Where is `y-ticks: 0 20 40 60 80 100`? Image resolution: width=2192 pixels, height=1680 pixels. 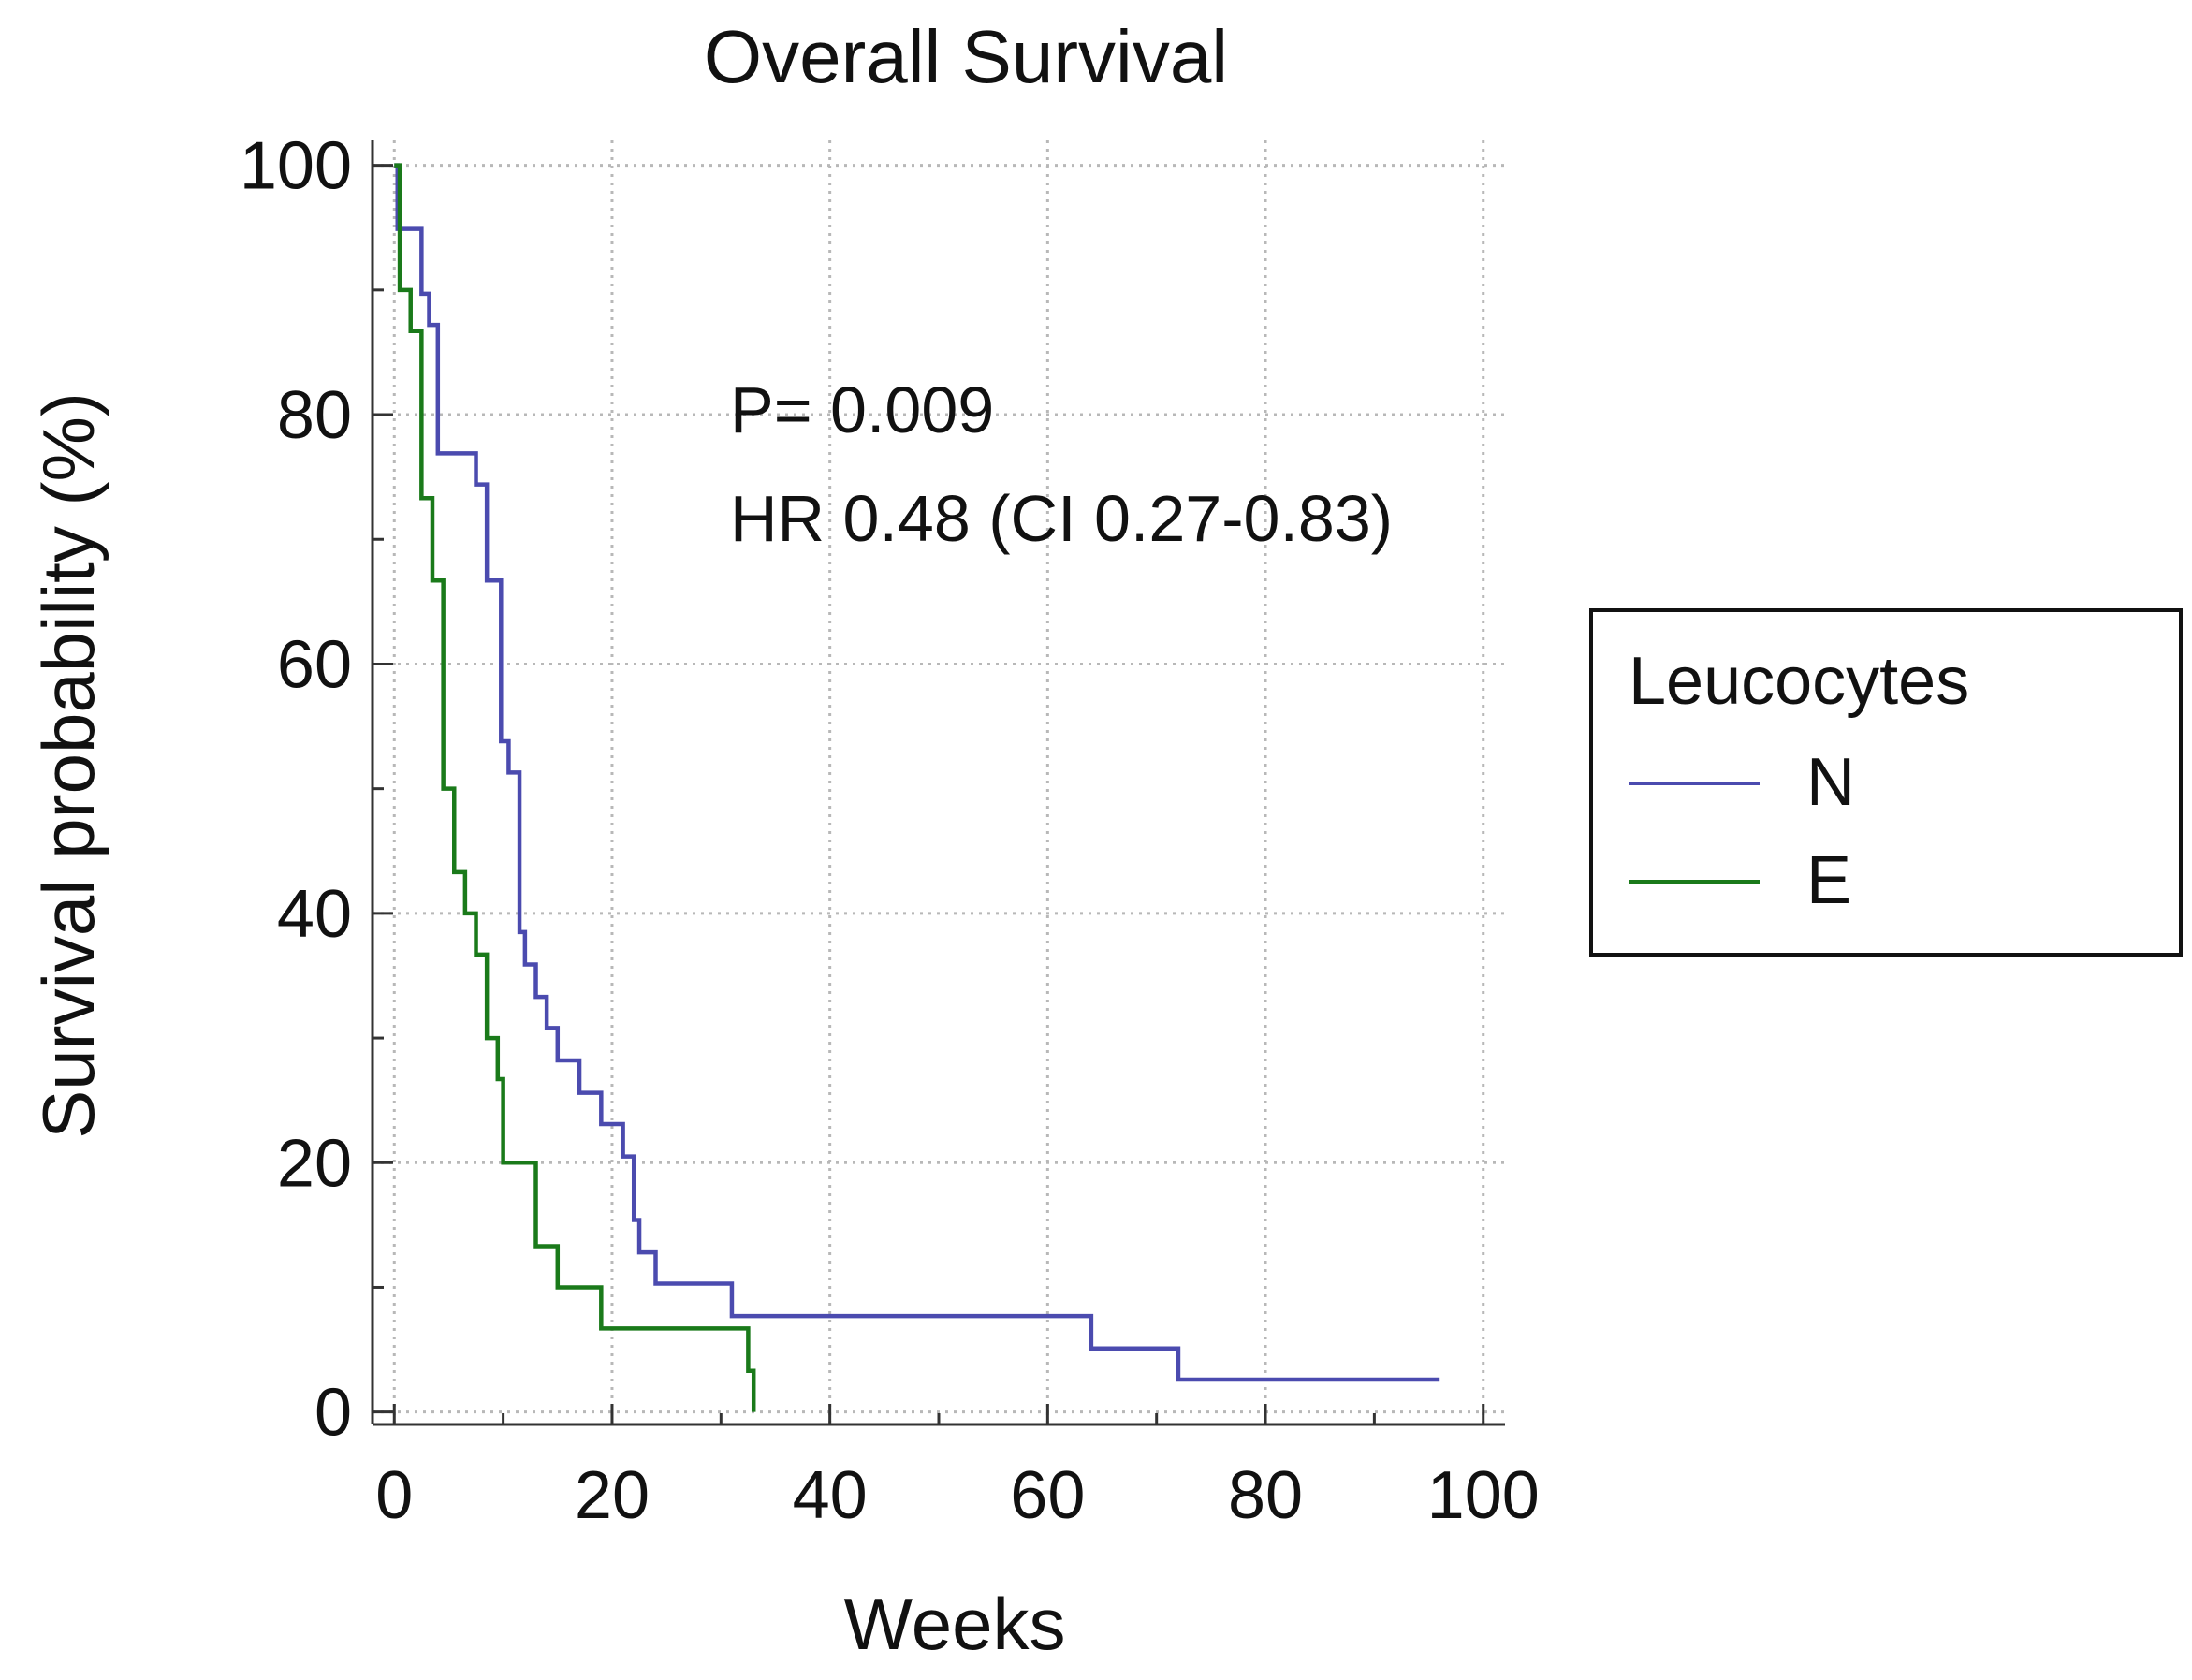 y-ticks: 0 20 40 60 80 100 is located at coordinates (316, 790).